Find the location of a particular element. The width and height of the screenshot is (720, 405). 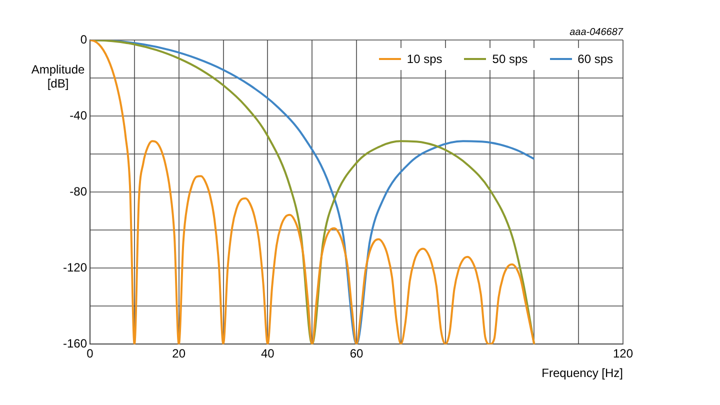

y-tick-label: -40 is located at coordinates (79, 115).